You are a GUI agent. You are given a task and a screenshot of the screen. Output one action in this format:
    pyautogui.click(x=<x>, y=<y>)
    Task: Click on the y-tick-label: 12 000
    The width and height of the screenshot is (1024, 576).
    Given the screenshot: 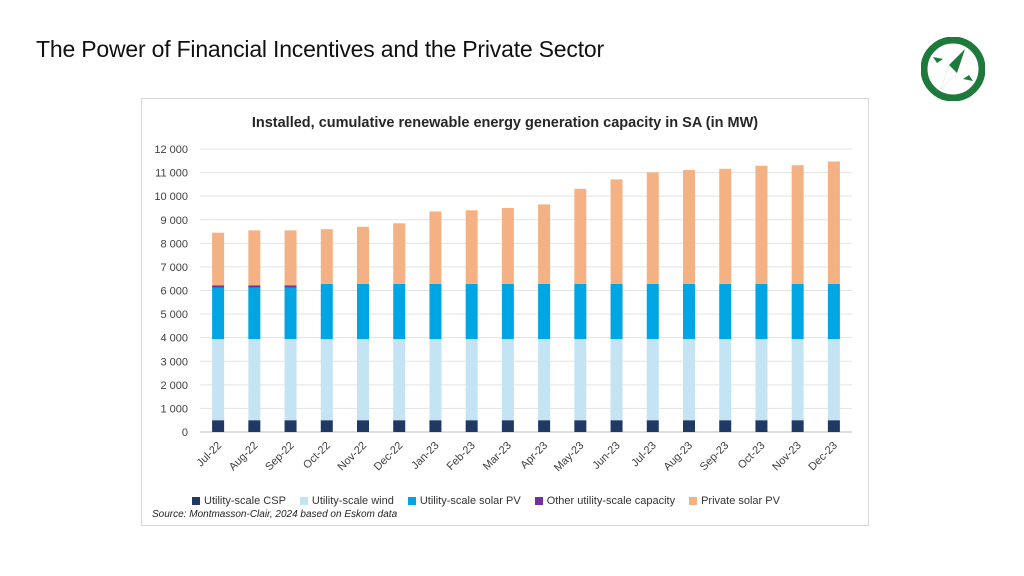 What is the action you would take?
    pyautogui.click(x=171, y=150)
    